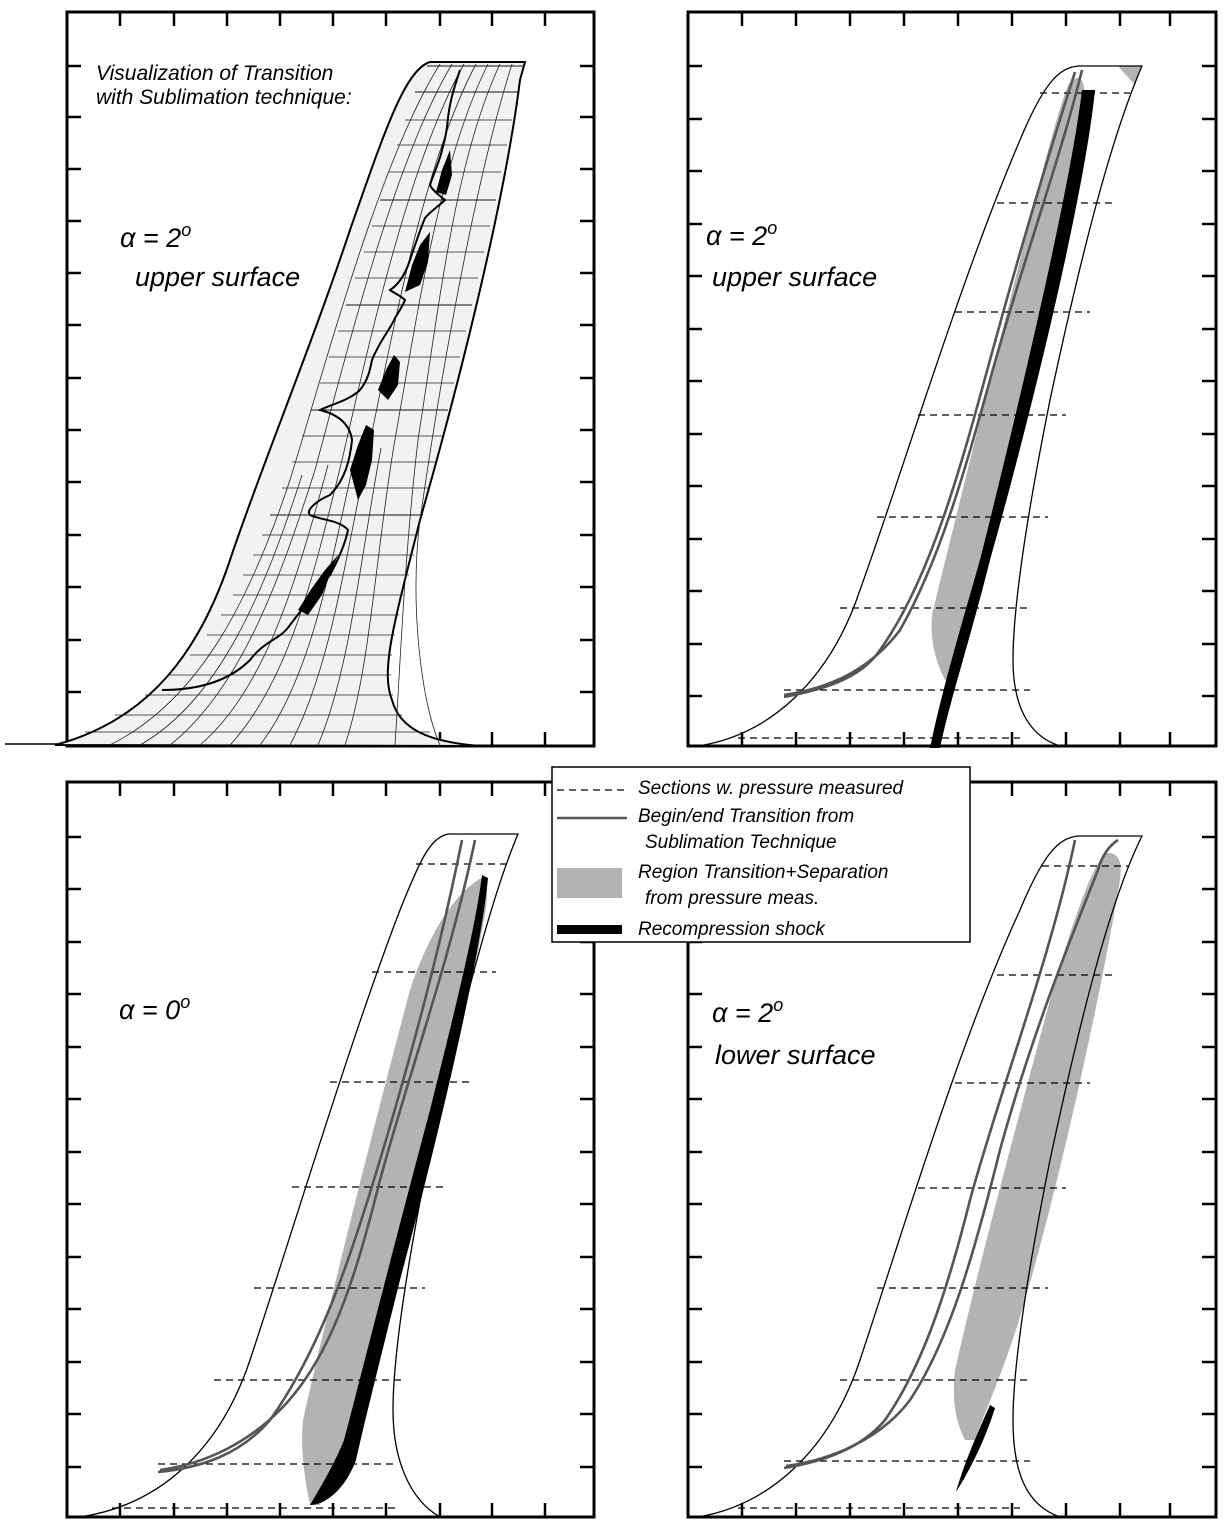 This screenshot has width=1225, height=1522. Describe the element at coordinates (746, 816) in the screenshot. I see `legend-transition-label-1: Begin/end Transition from` at that location.